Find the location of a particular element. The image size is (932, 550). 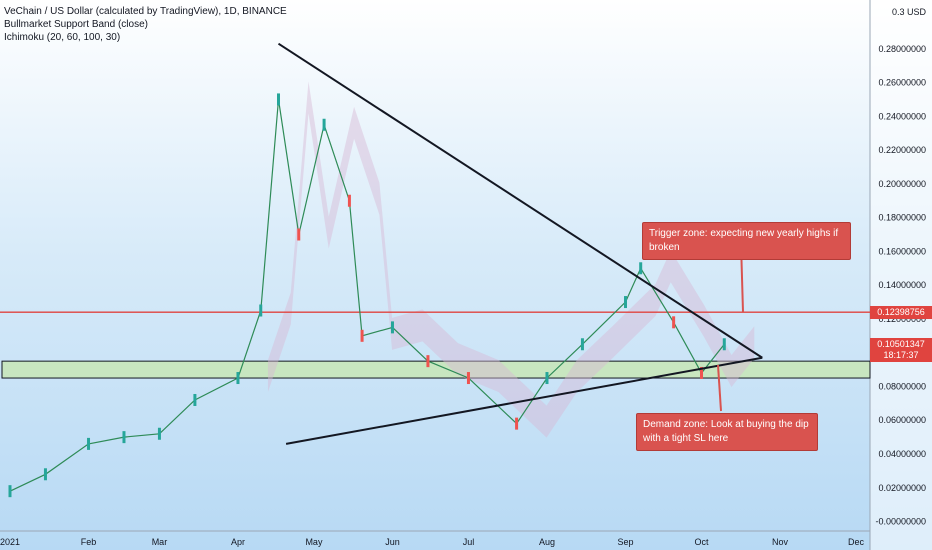

y-tick-label: 0.08000000 is located at coordinates (902, 386).